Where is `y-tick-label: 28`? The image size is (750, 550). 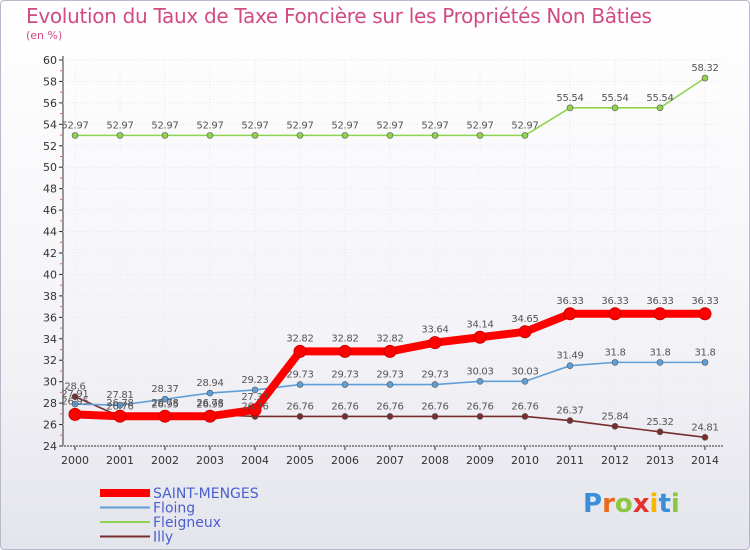
y-tick-label: 28 is located at coordinates (50, 403).